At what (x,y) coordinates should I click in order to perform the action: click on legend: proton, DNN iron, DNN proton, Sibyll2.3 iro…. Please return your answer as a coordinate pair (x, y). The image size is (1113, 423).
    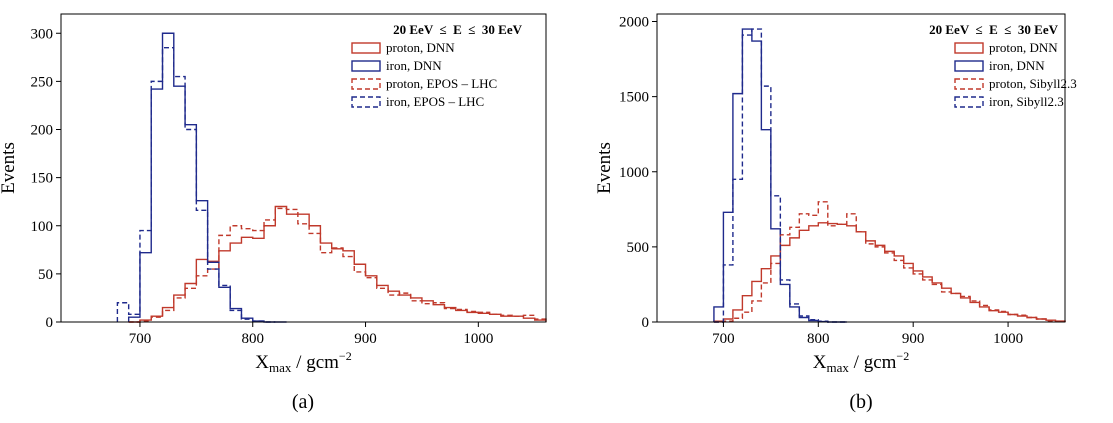
    Looking at the image, I should click on (1015, 74).